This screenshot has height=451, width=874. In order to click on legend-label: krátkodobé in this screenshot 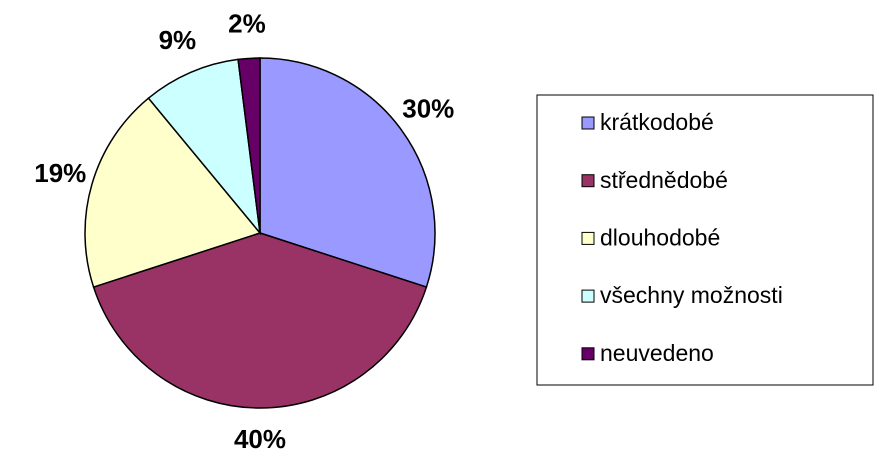, I will do `click(657, 122)`.